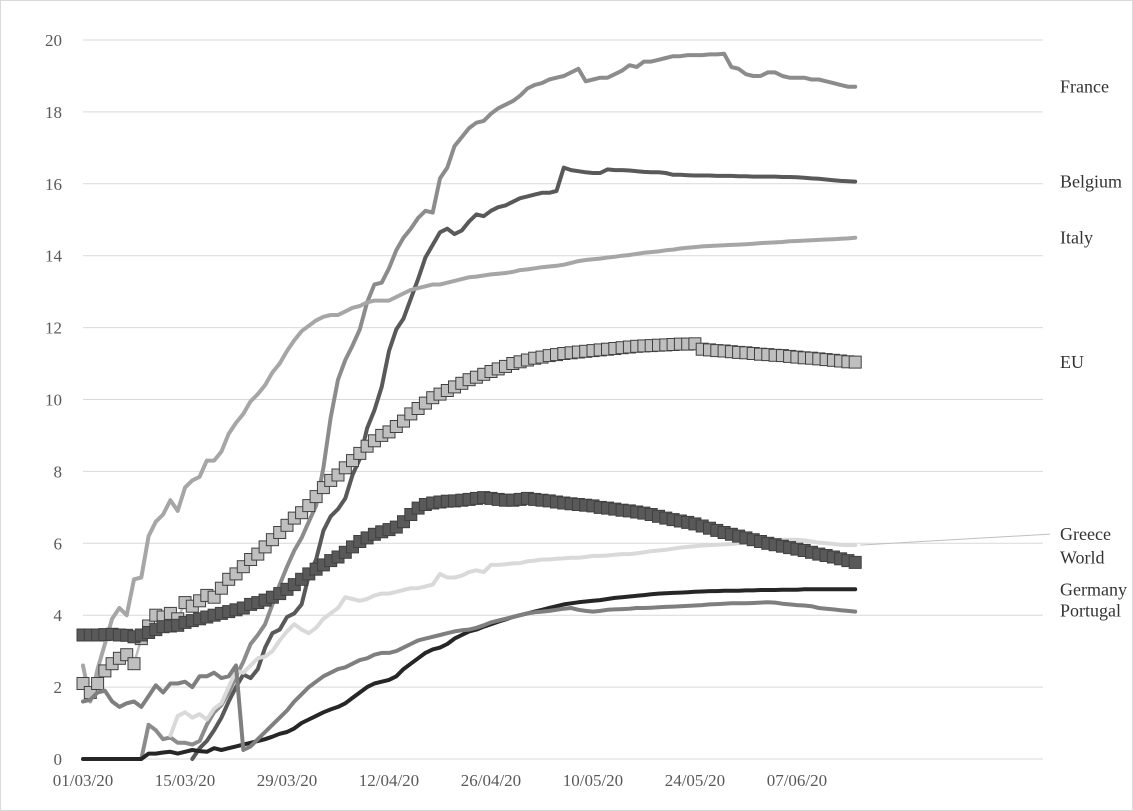 The image size is (1133, 811). I want to click on y-tick-label: 14, so click(54, 256).